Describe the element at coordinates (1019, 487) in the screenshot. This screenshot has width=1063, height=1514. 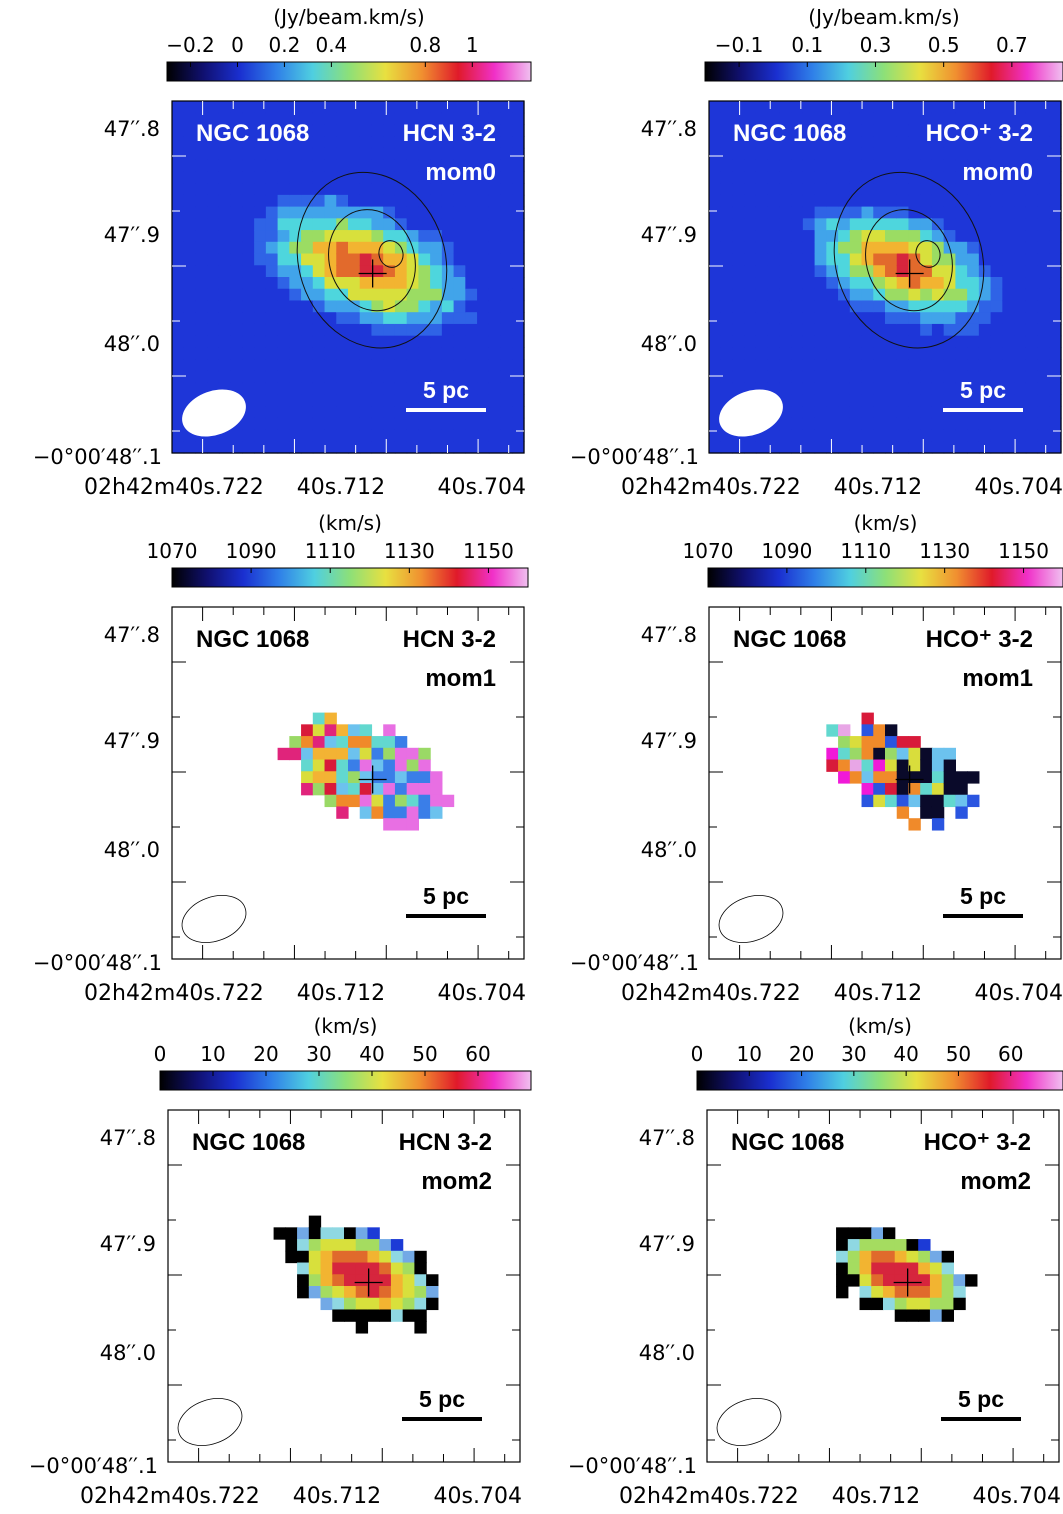
I see `ra-label: 40s.704` at that location.